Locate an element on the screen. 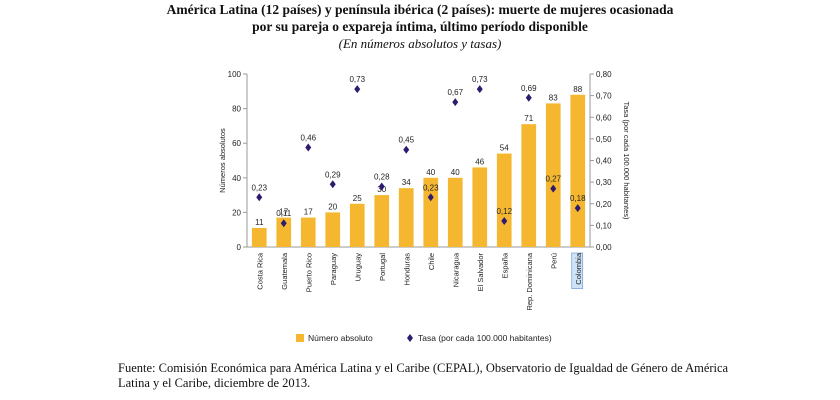 This screenshot has width=840, height=400. right-tick-label: 0,30 is located at coordinates (604, 182).